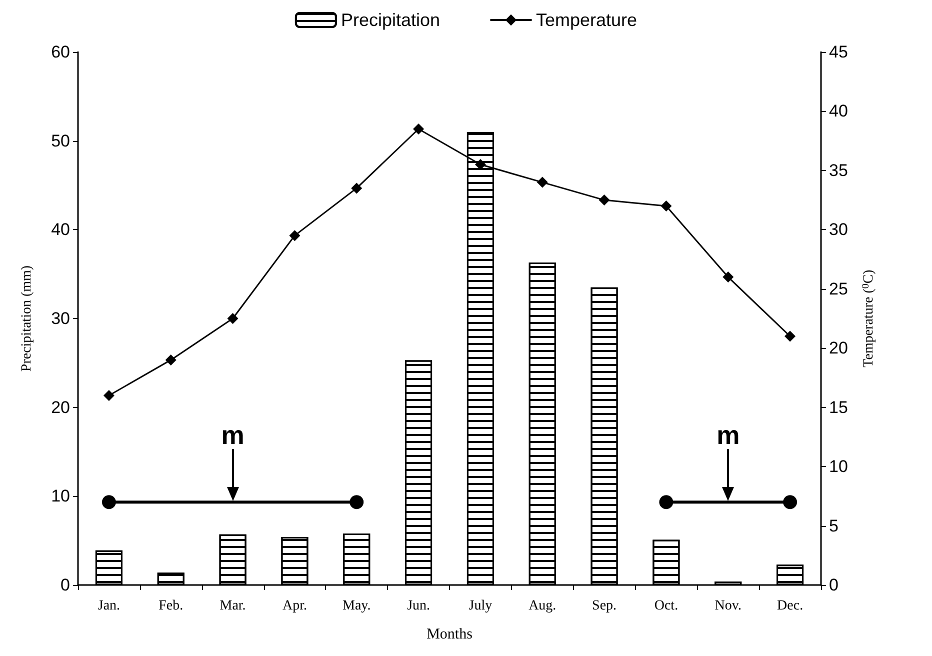 The image size is (932, 656). Describe the element at coordinates (60, 496) in the screenshot. I see `y-tick-label: 10` at that location.